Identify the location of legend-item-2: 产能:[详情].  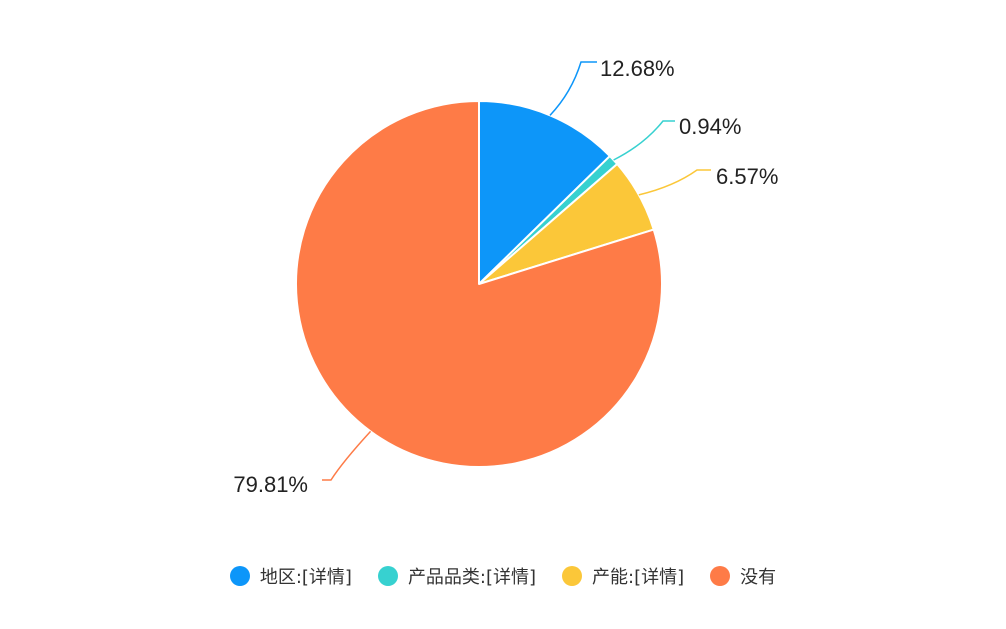
(623, 576).